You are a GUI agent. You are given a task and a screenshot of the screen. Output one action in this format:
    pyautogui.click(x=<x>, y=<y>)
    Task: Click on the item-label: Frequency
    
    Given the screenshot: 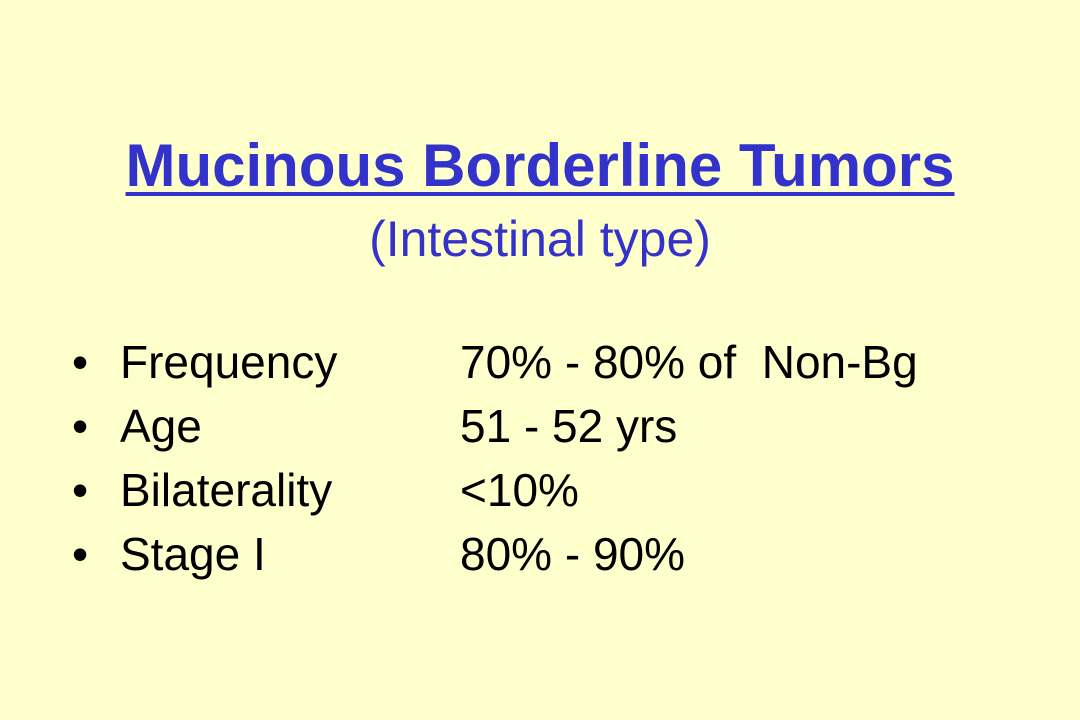 What is the action you would take?
    pyautogui.click(x=229, y=362)
    